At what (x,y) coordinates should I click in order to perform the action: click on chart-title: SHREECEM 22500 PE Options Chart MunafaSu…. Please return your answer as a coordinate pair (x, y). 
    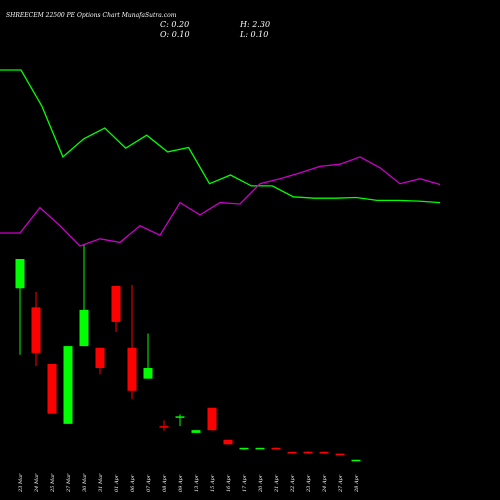
    Looking at the image, I should click on (91, 15).